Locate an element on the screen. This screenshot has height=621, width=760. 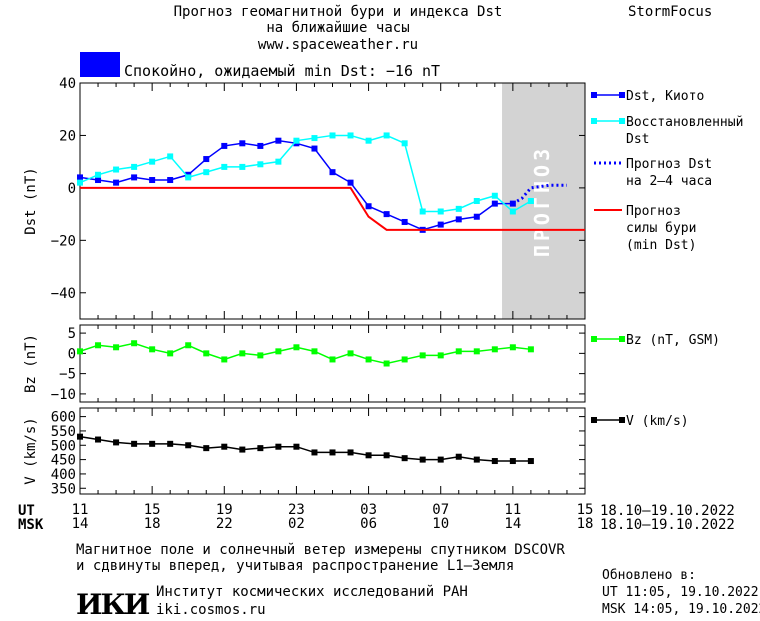
chart-panel-2: 5 0 −5 −10 Bz (nT) Bz (nT, GSM) is located at coordinates (371, 363).